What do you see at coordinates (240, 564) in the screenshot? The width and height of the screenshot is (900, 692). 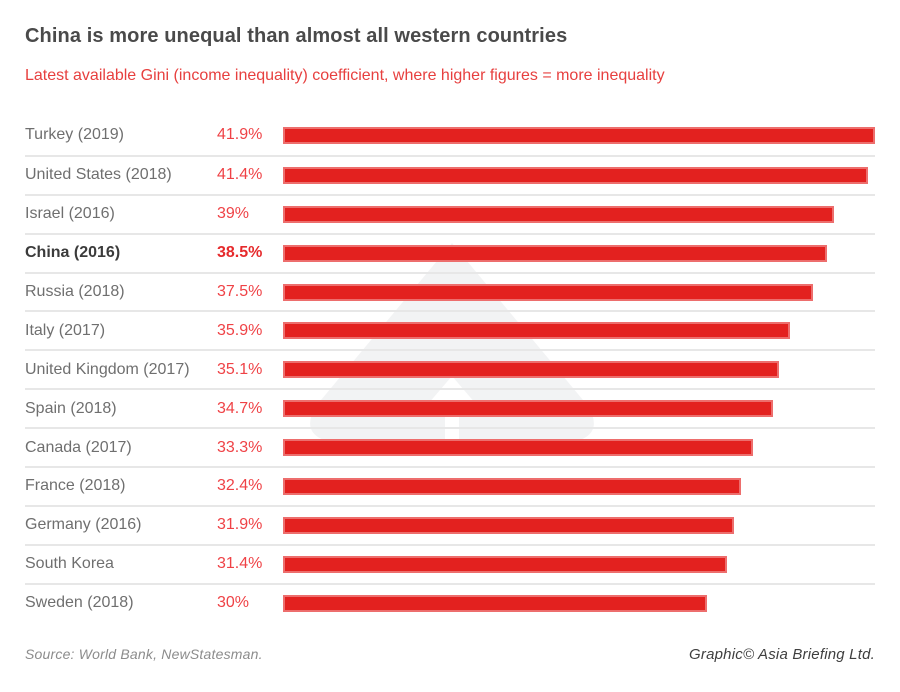 I see `value-label: 31.4%` at bounding box center [240, 564].